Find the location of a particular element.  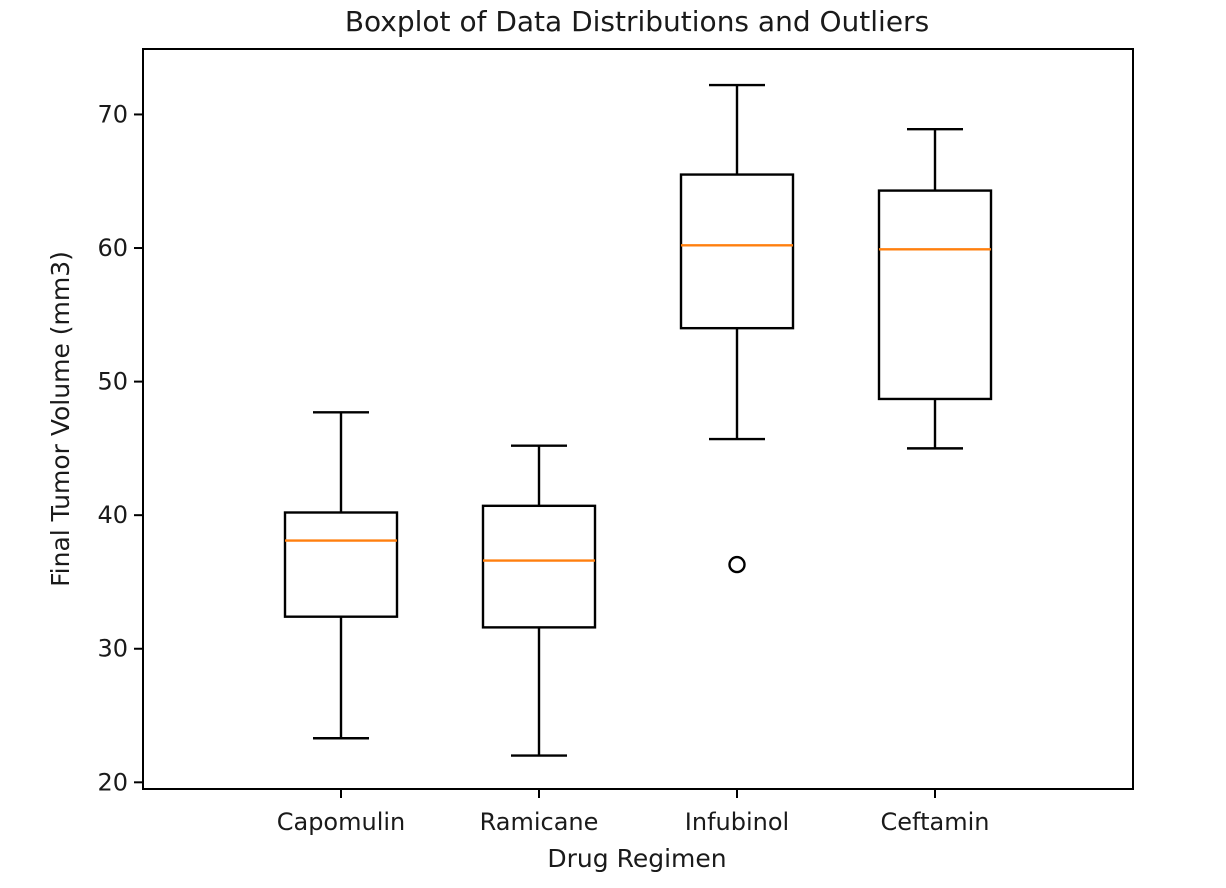

y-tick-label-40: 40 is located at coordinates (112, 515).